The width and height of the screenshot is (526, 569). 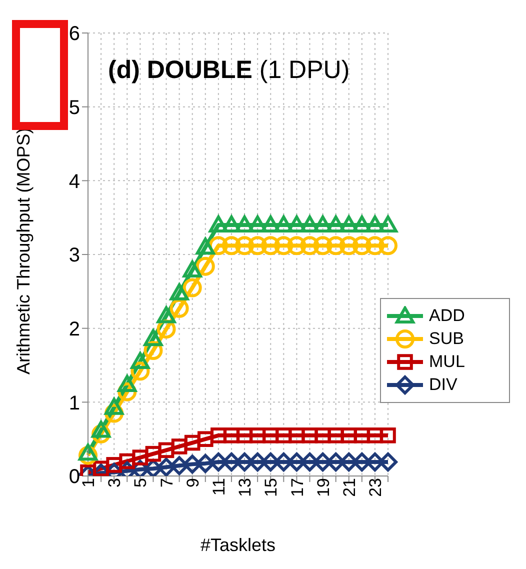 I want to click on legend-label: MUL, so click(x=447, y=362).